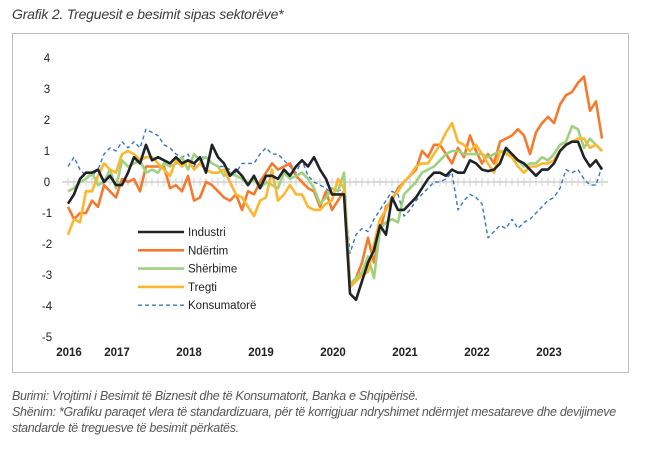 The image size is (648, 457). What do you see at coordinates (47, 307) in the screenshot?
I see `y-tick-label: -4` at bounding box center [47, 307].